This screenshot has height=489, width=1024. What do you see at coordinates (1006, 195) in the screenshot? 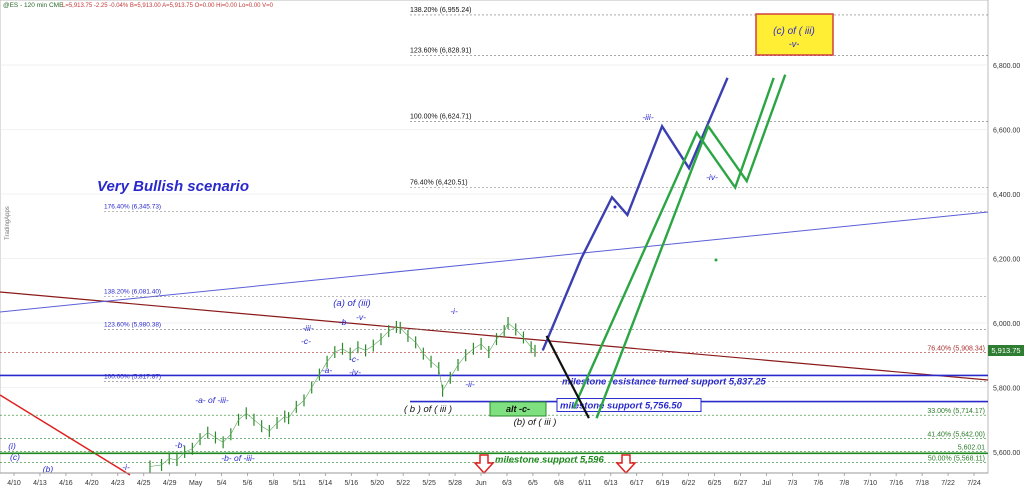
I see `y-tick-label: 6,400.00` at bounding box center [1006, 195].